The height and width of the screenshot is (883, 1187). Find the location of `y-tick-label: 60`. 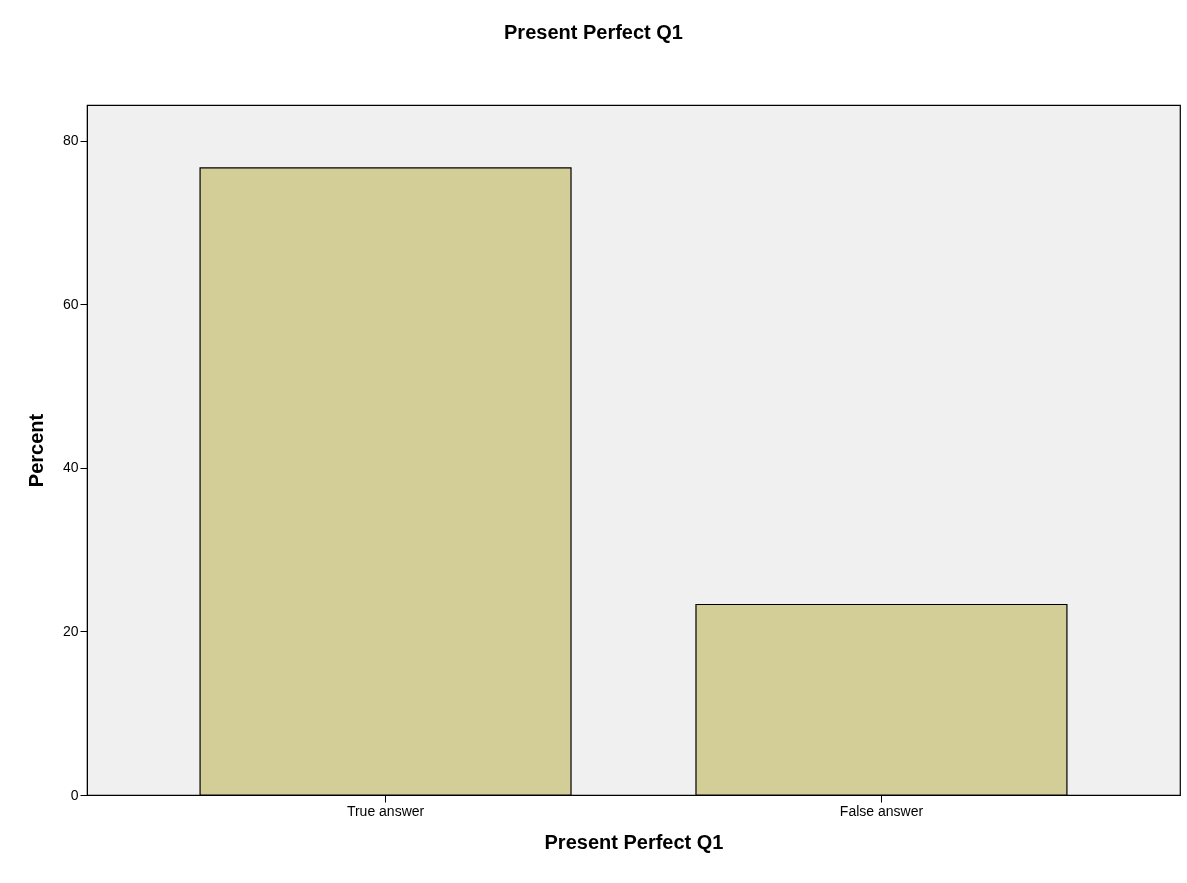

y-tick-label: 60 is located at coordinates (70, 303).